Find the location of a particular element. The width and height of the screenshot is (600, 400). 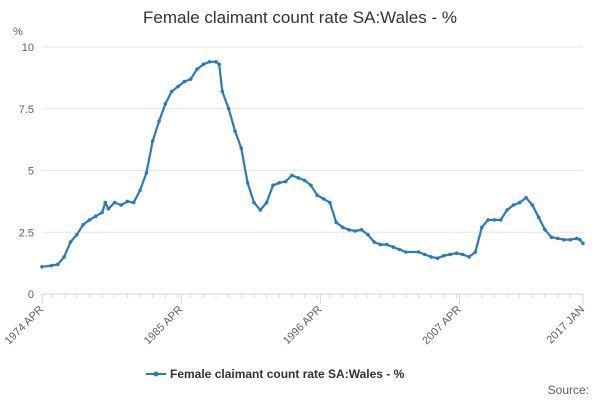

legend-label: Female claimant count rate SA:Wales - % is located at coordinates (287, 374).